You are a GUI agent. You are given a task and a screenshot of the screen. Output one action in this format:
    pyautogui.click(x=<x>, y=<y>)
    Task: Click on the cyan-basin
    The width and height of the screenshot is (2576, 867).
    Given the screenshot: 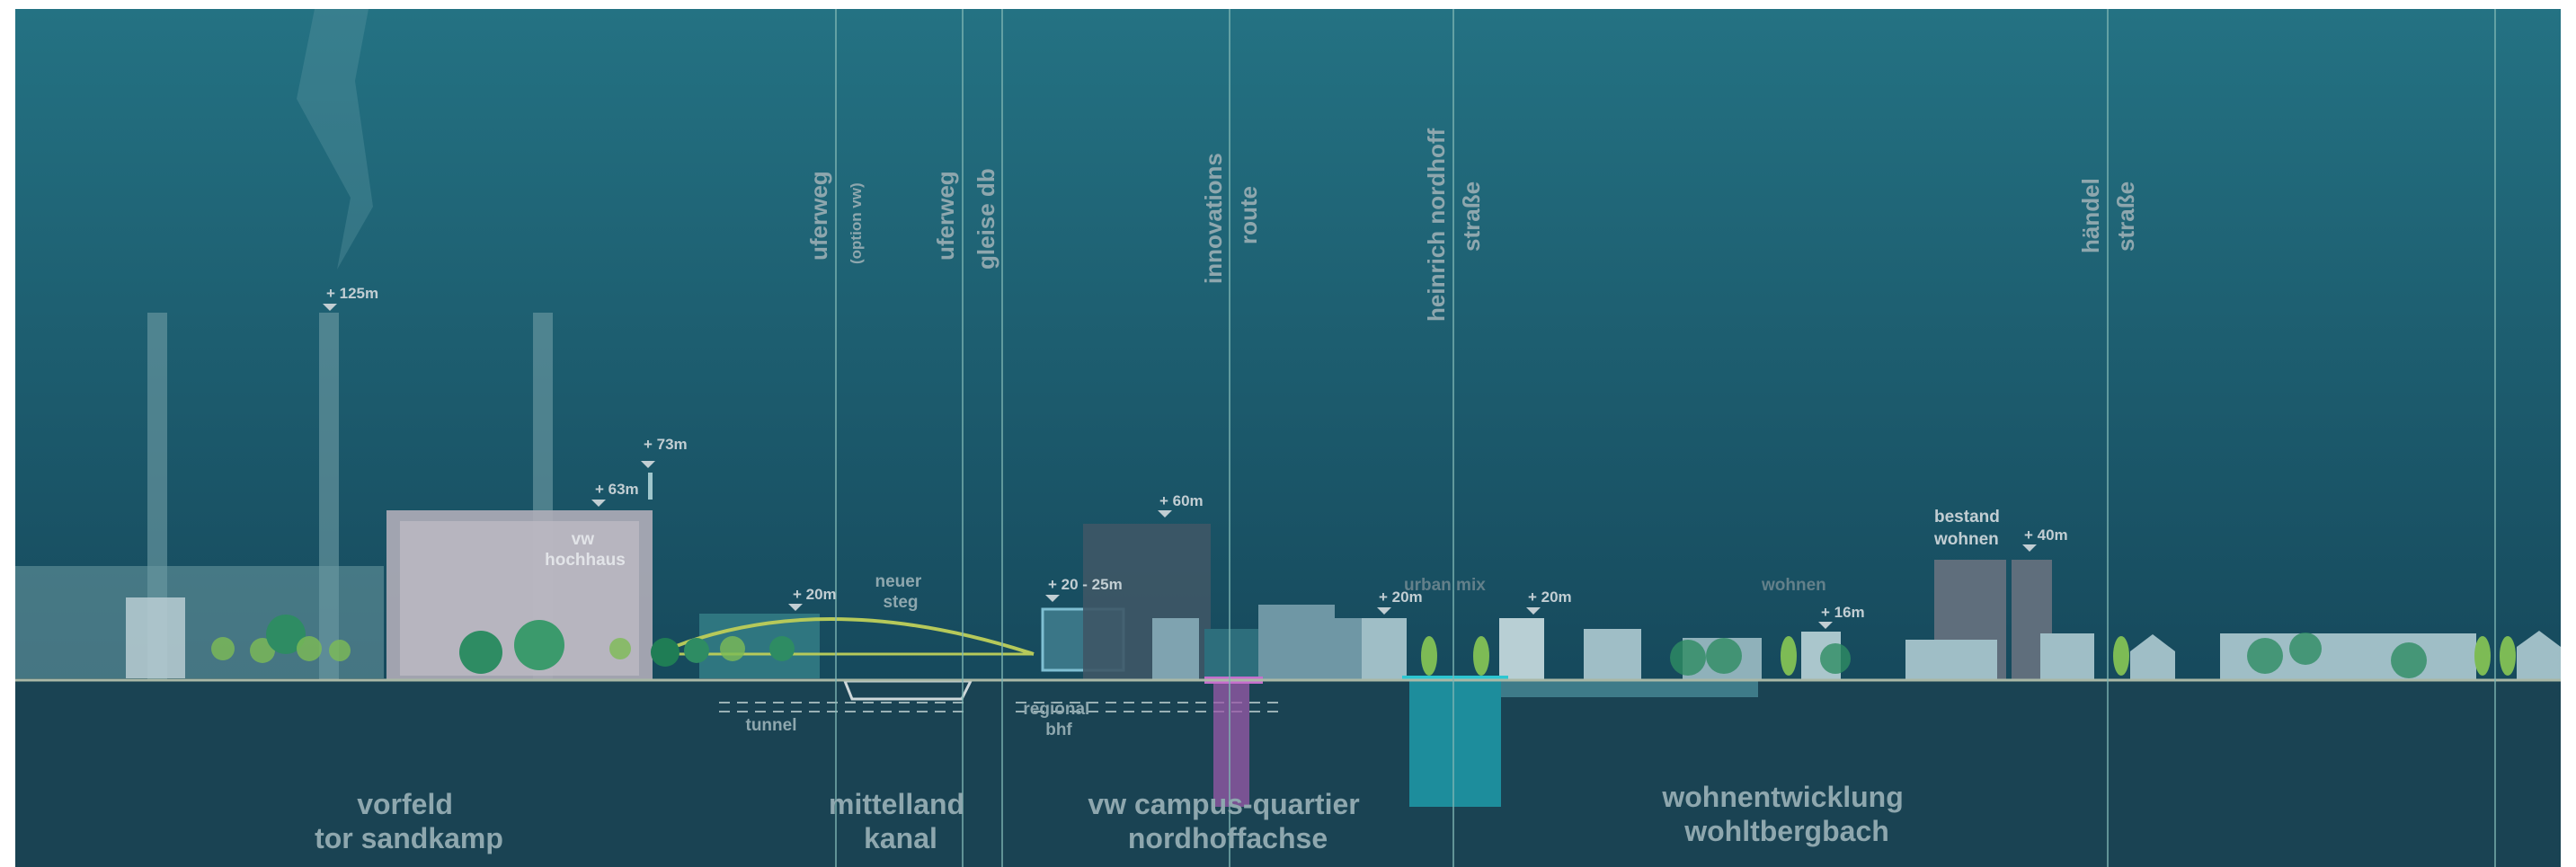 What is the action you would take?
    pyautogui.click(x=1455, y=744)
    